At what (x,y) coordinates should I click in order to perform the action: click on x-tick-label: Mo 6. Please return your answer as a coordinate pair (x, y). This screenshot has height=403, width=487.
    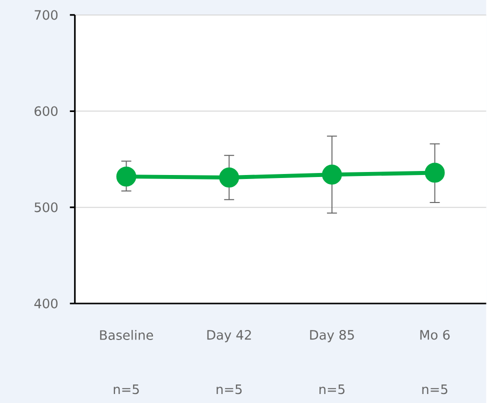
    Looking at the image, I should click on (435, 335).